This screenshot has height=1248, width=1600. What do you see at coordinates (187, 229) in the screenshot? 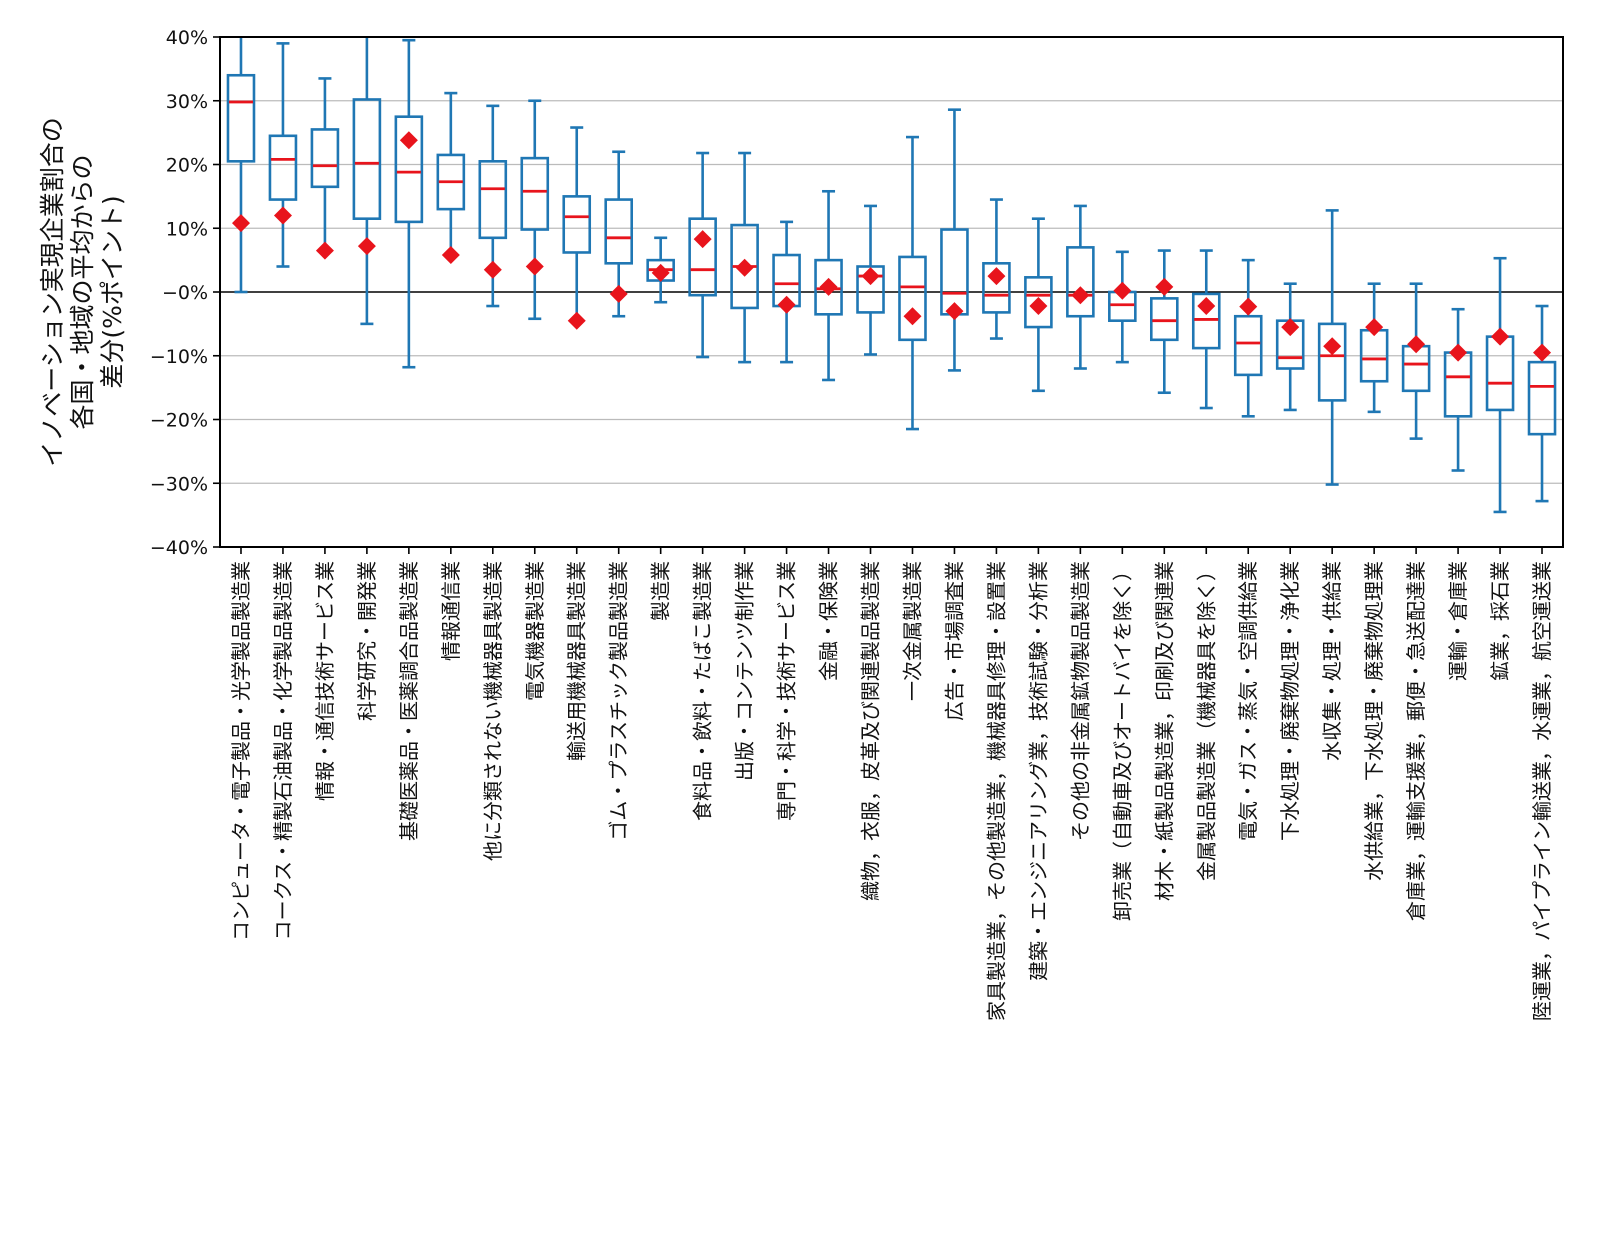
I see `y-tick-label: 10%` at bounding box center [187, 229].